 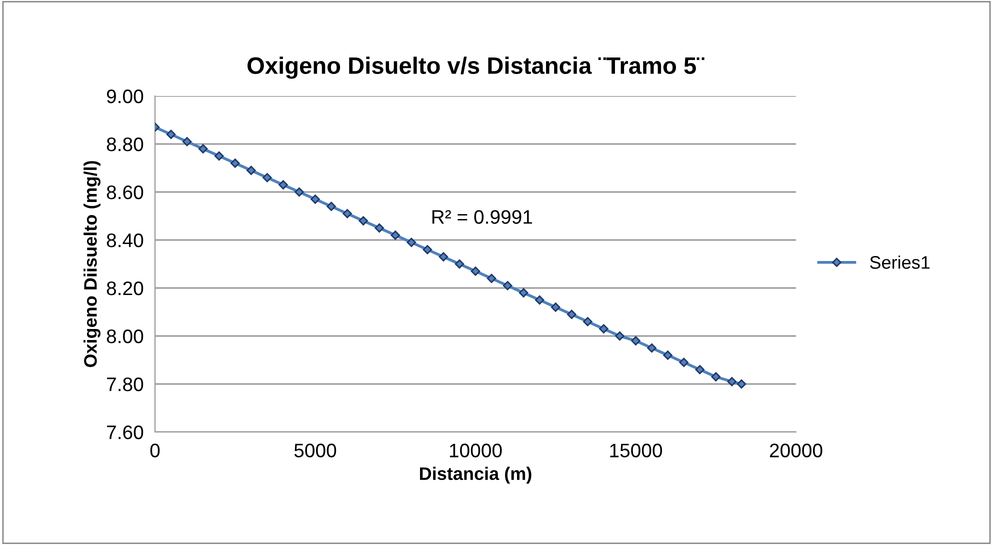 What do you see at coordinates (482, 217) in the screenshot?
I see `annotation: R² = 0.9991` at bounding box center [482, 217].